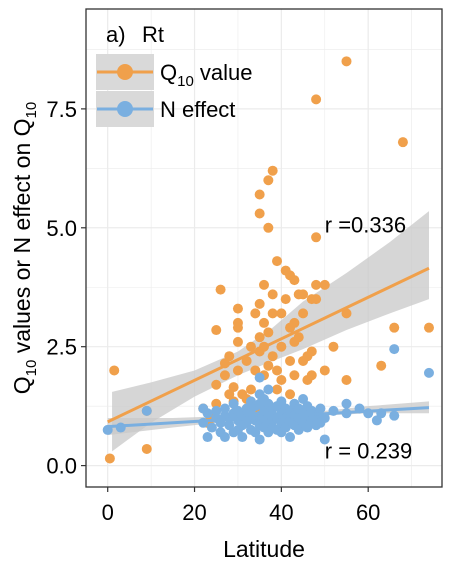  I want to click on legend-label-n: N effect, so click(197, 109).